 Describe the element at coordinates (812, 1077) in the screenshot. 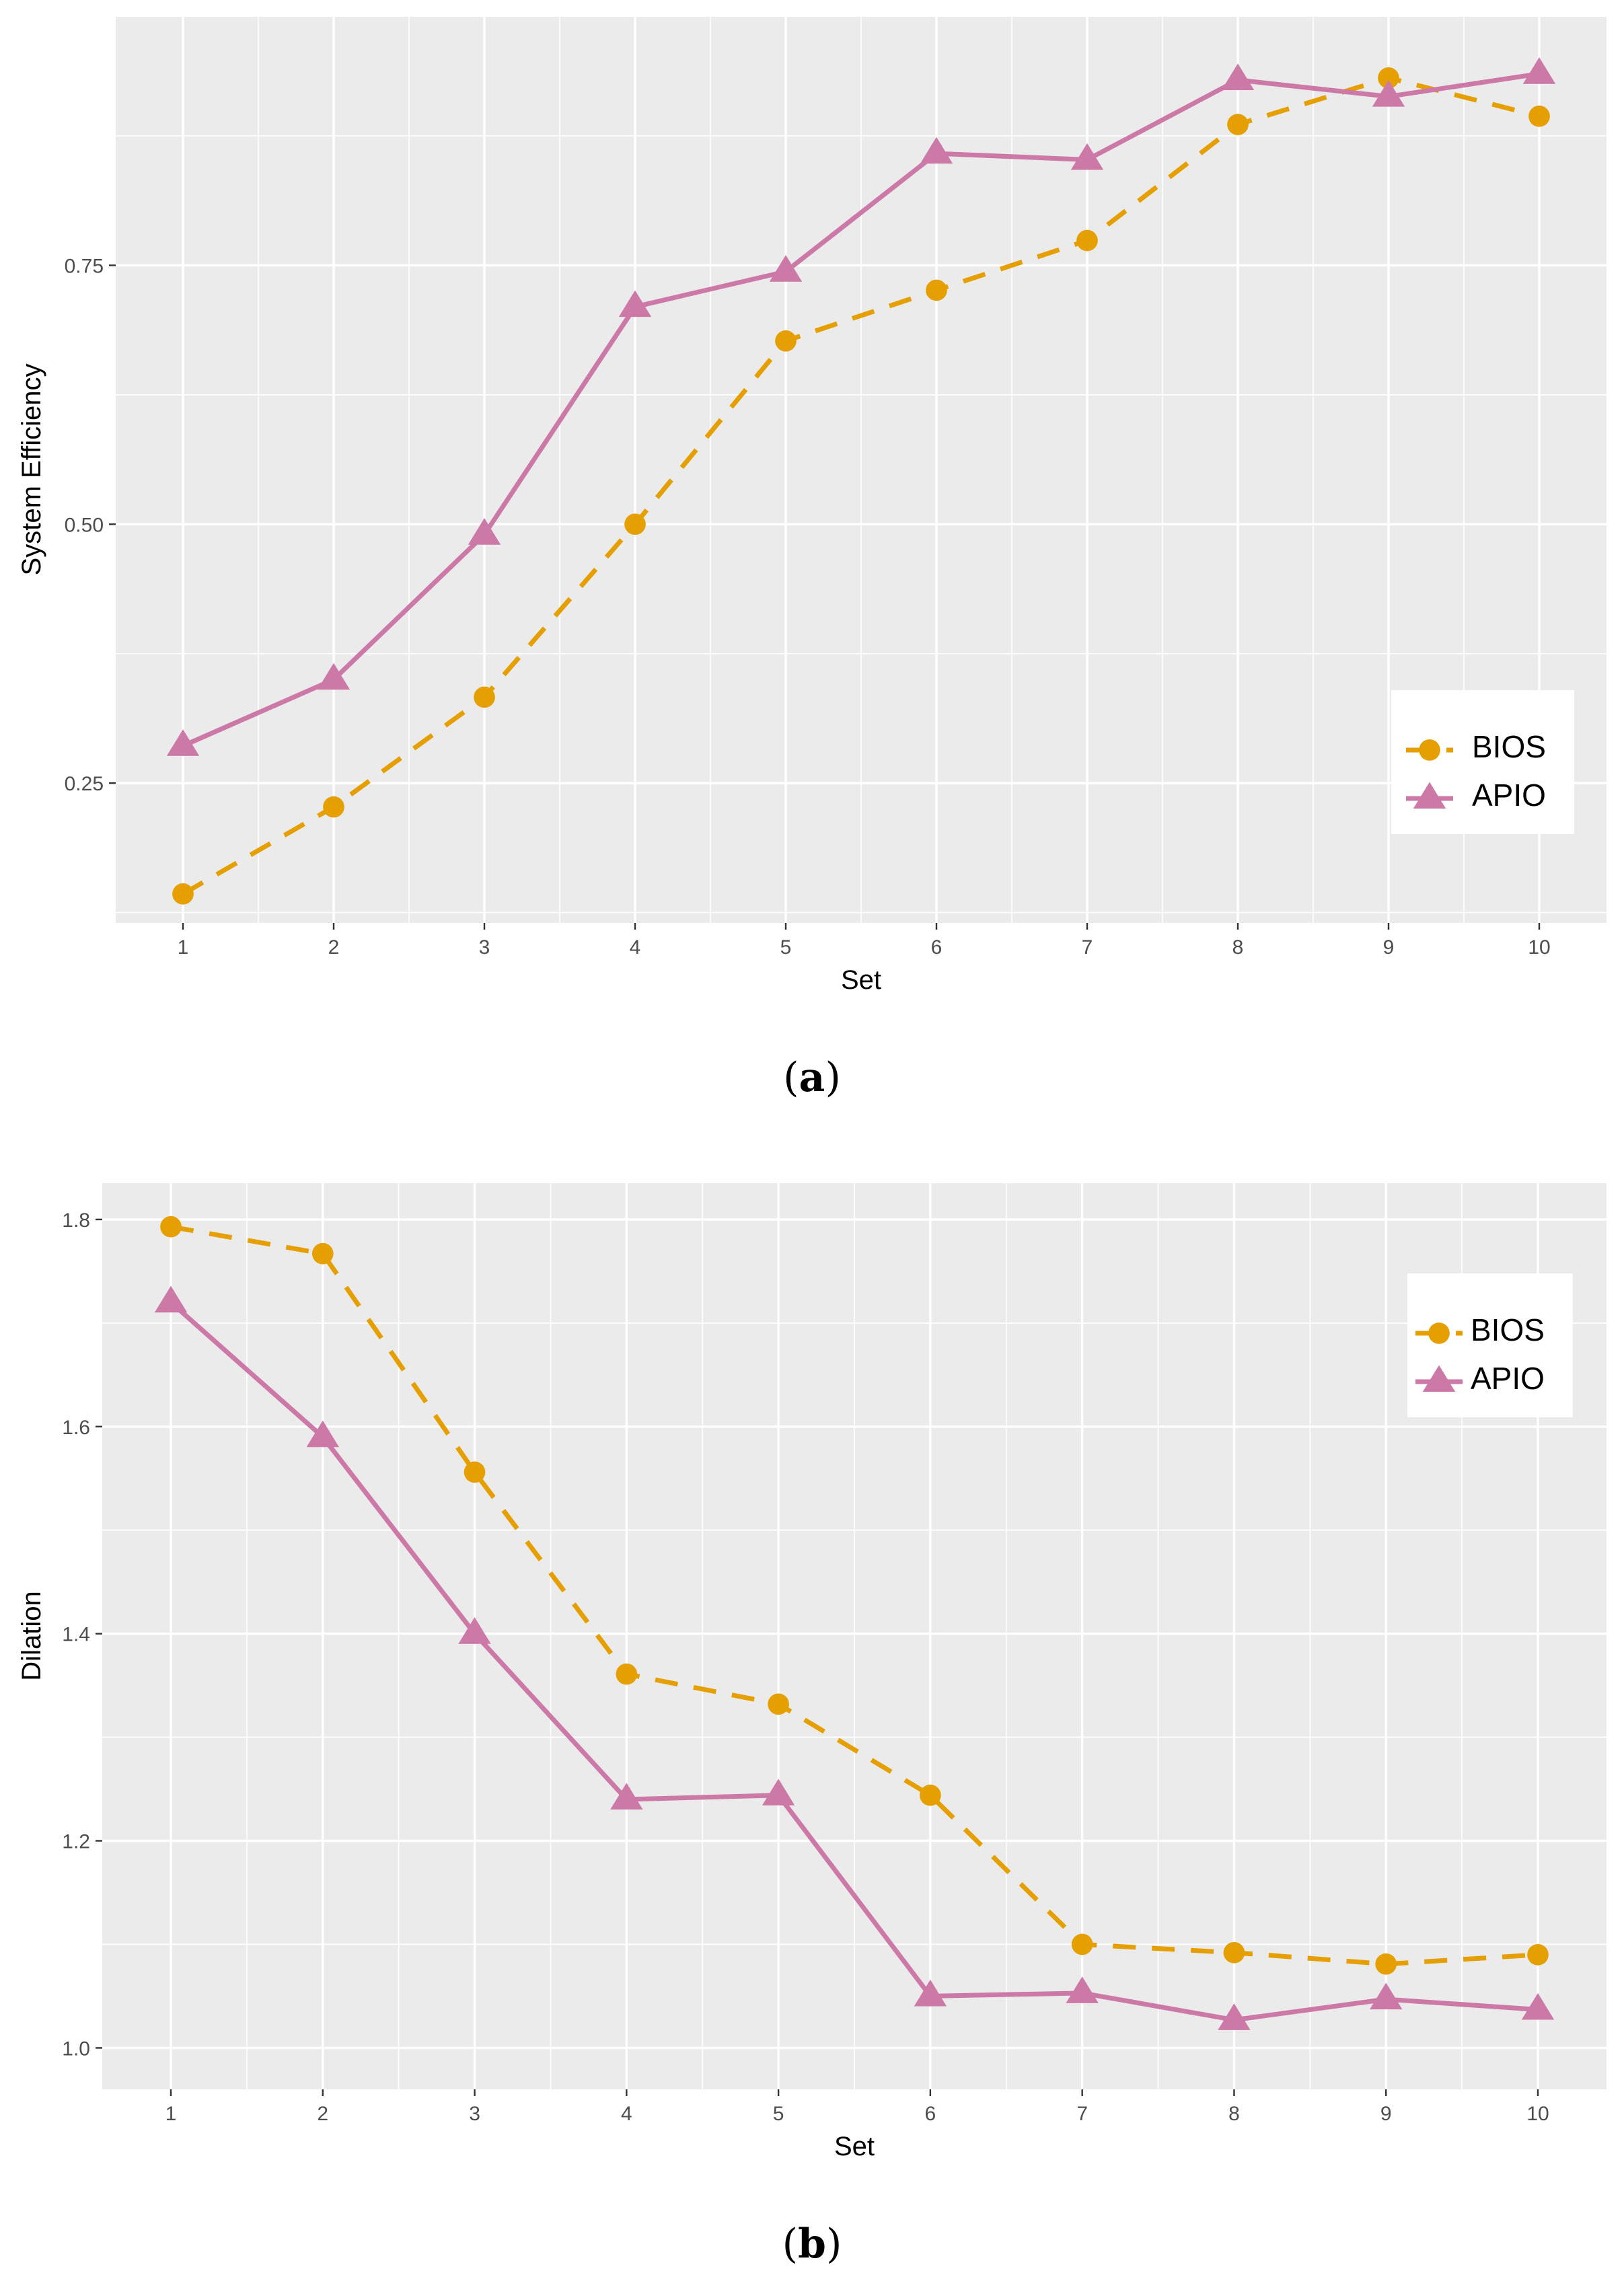

I see `caption-a: (a)` at that location.